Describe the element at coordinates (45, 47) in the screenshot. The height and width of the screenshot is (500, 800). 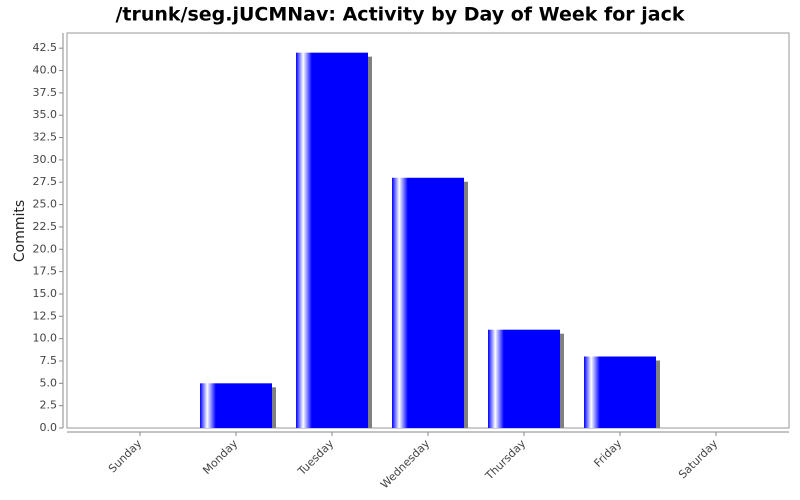
I see `y-tick-label: 42.5` at that location.